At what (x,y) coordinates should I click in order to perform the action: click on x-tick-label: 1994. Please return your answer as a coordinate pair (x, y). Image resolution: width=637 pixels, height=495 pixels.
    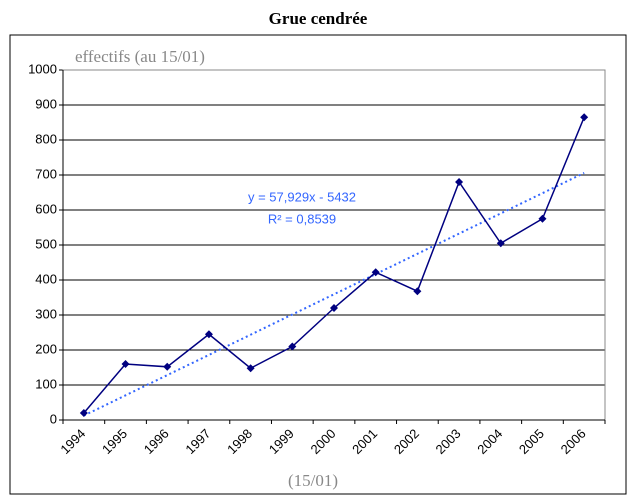
    Looking at the image, I should click on (72, 441).